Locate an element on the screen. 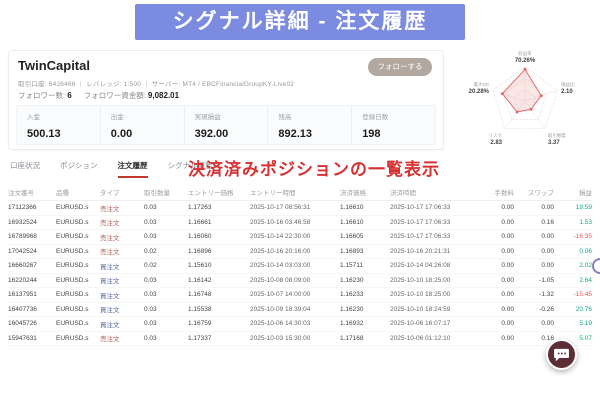 The height and width of the screenshot is (400, 600). entry-price-cell: 1.16060 is located at coordinates (200, 237).